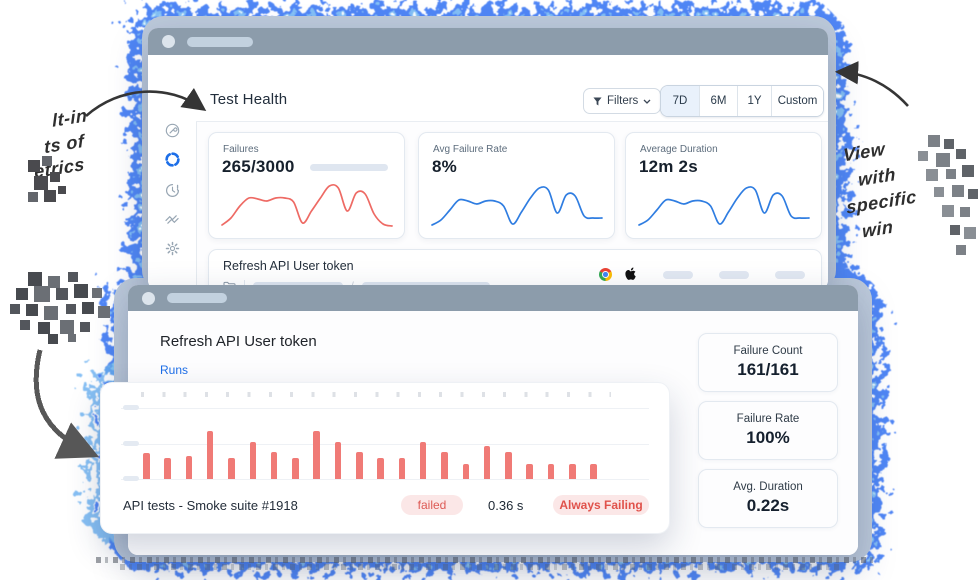 The height and width of the screenshot is (580, 980). Describe the element at coordinates (871, 84) in the screenshot. I see `arrow-to-time-range` at that location.